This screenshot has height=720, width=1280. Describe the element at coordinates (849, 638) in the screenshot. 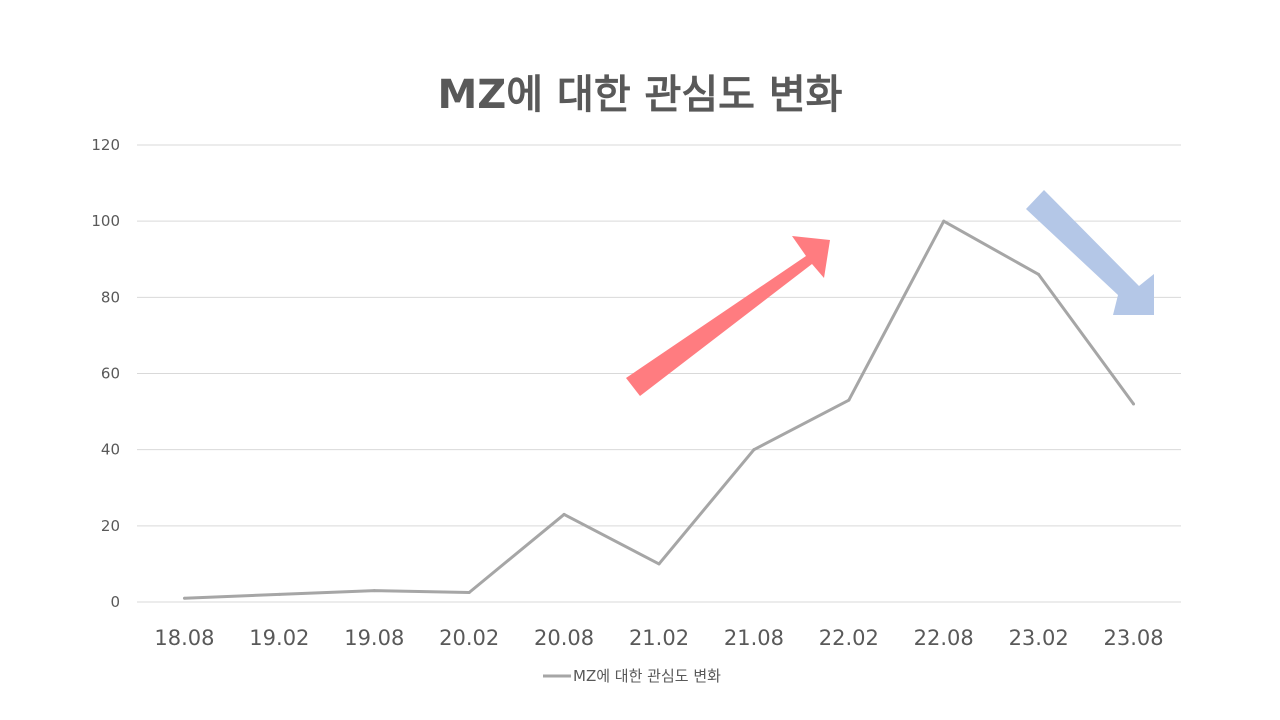

I see `x-tick-label: 22.02` at that location.